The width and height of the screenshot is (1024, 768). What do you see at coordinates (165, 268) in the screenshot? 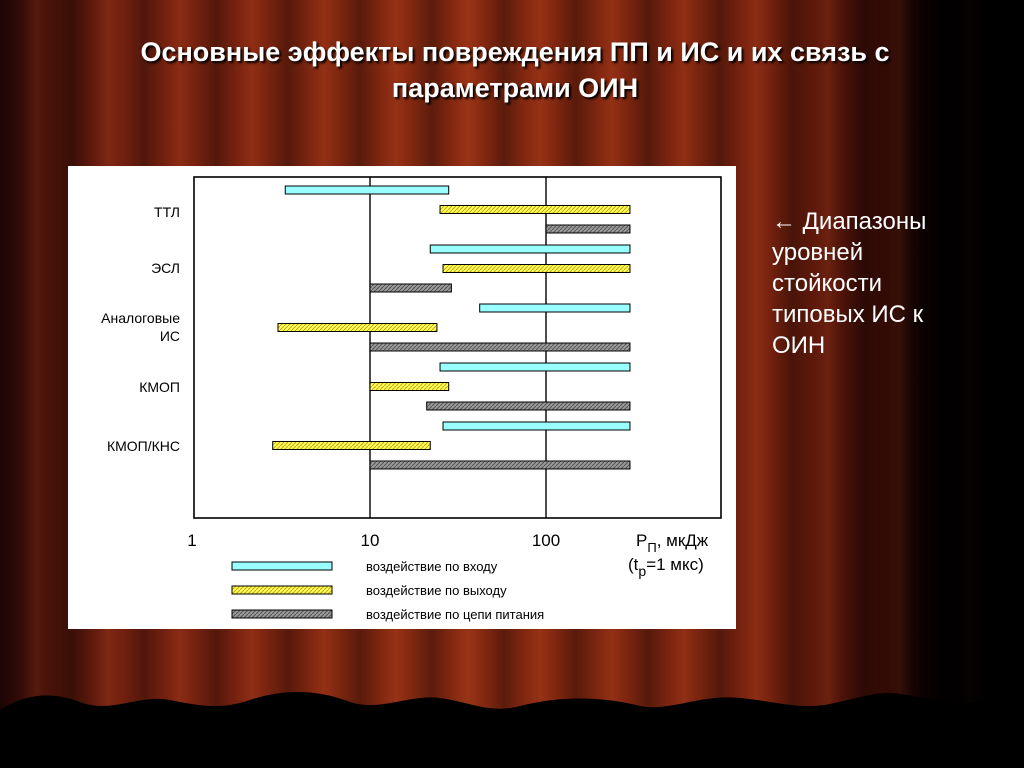
I see `category-label: ЭСЛ` at bounding box center [165, 268].